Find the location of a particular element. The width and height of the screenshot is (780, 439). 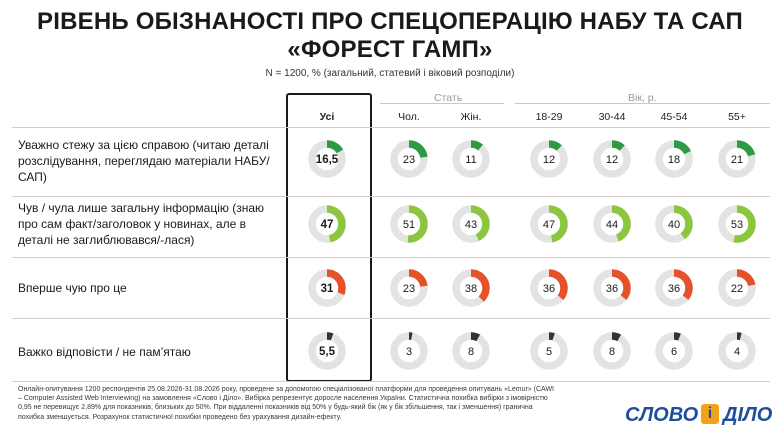

donut-hard-to-say-age-55-plus: 4 is located at coordinates (737, 351).